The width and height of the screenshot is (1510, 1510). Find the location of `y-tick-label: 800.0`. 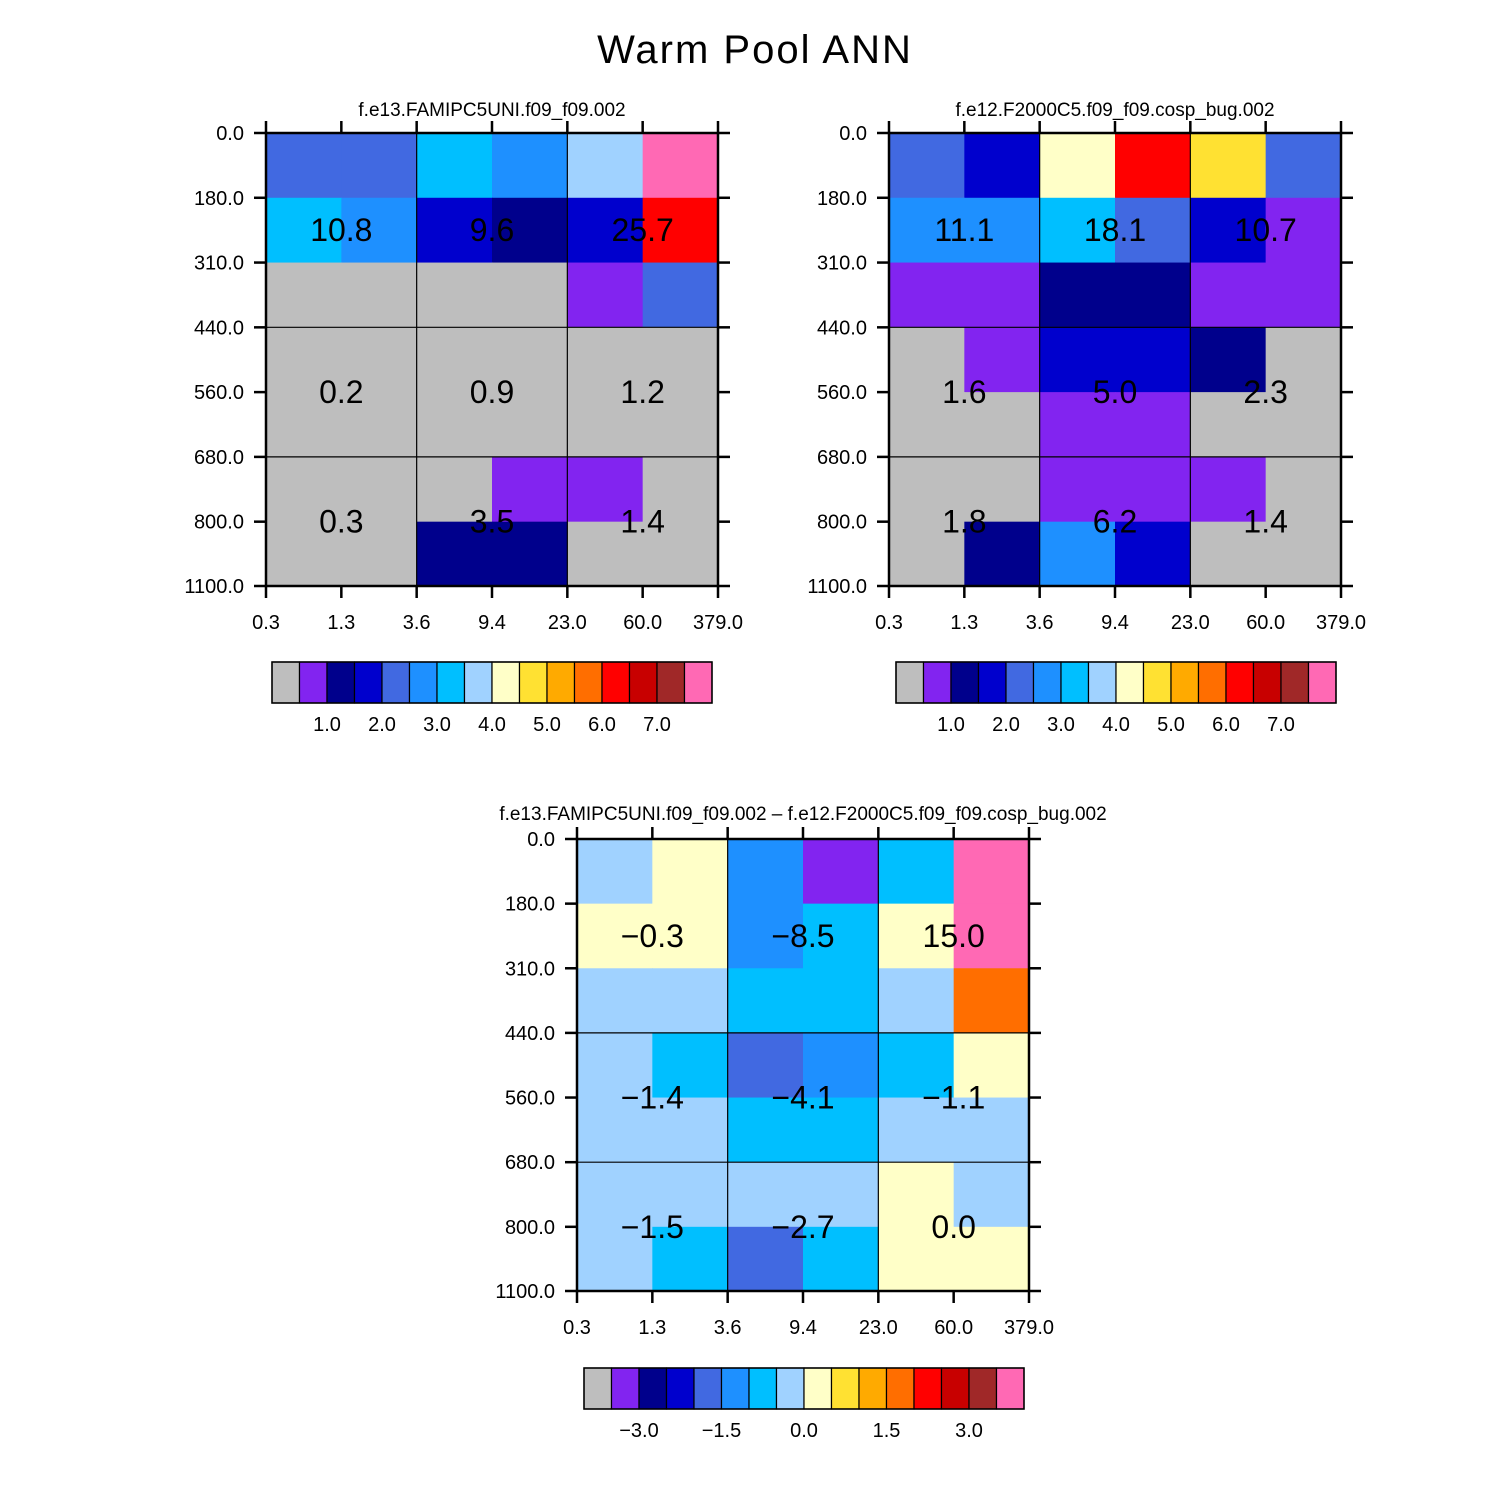

y-tick-label: 800.0 is located at coordinates (842, 523).